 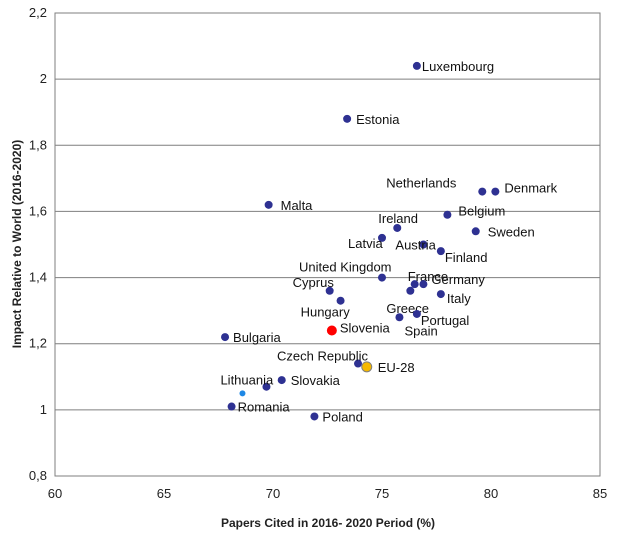 What do you see at coordinates (38, 144) in the screenshot?
I see `y-tick-label: 1,8` at bounding box center [38, 144].